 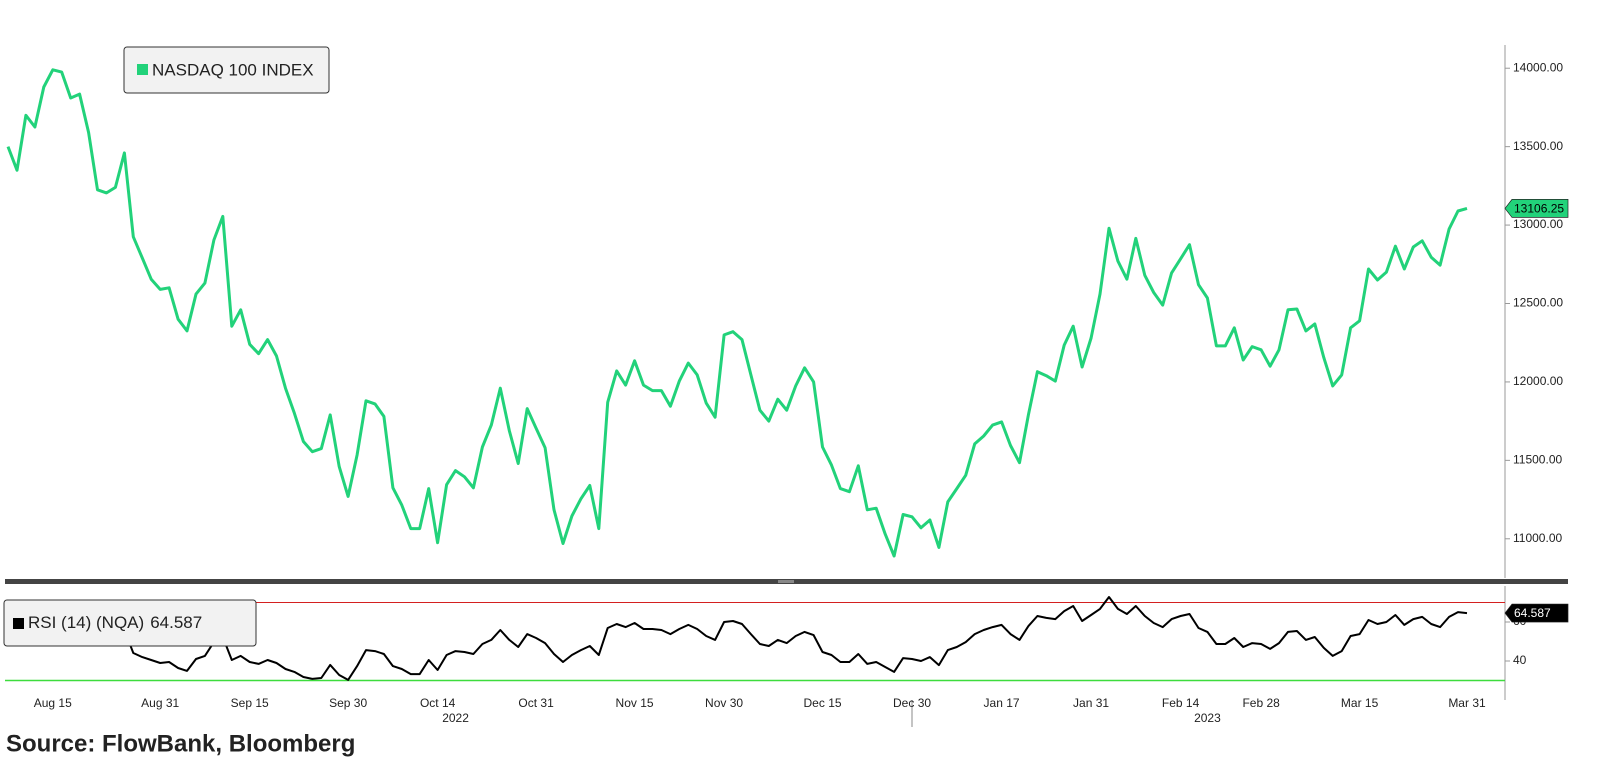 What do you see at coordinates (786, 581) in the screenshot?
I see `separator-handle` at bounding box center [786, 581].